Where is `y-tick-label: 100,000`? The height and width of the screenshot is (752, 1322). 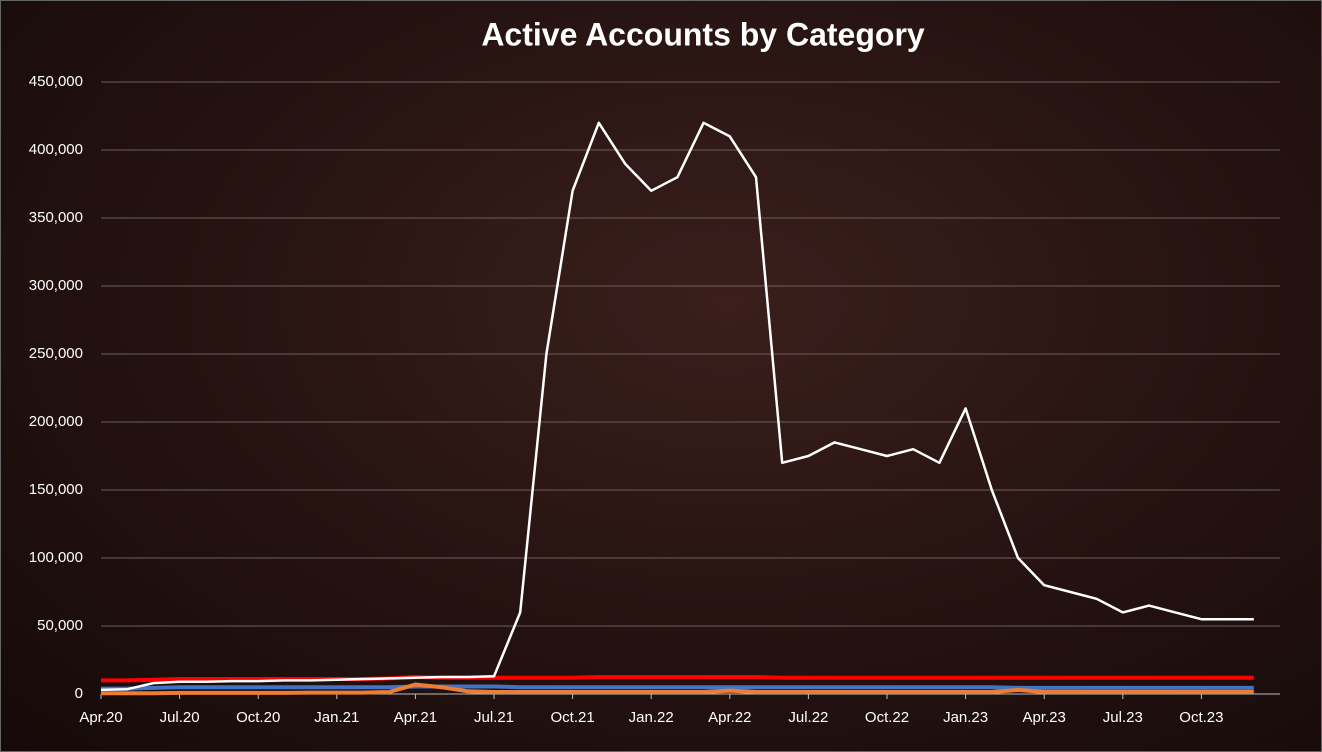
y-tick-label: 100,000 is located at coordinates (56, 557).